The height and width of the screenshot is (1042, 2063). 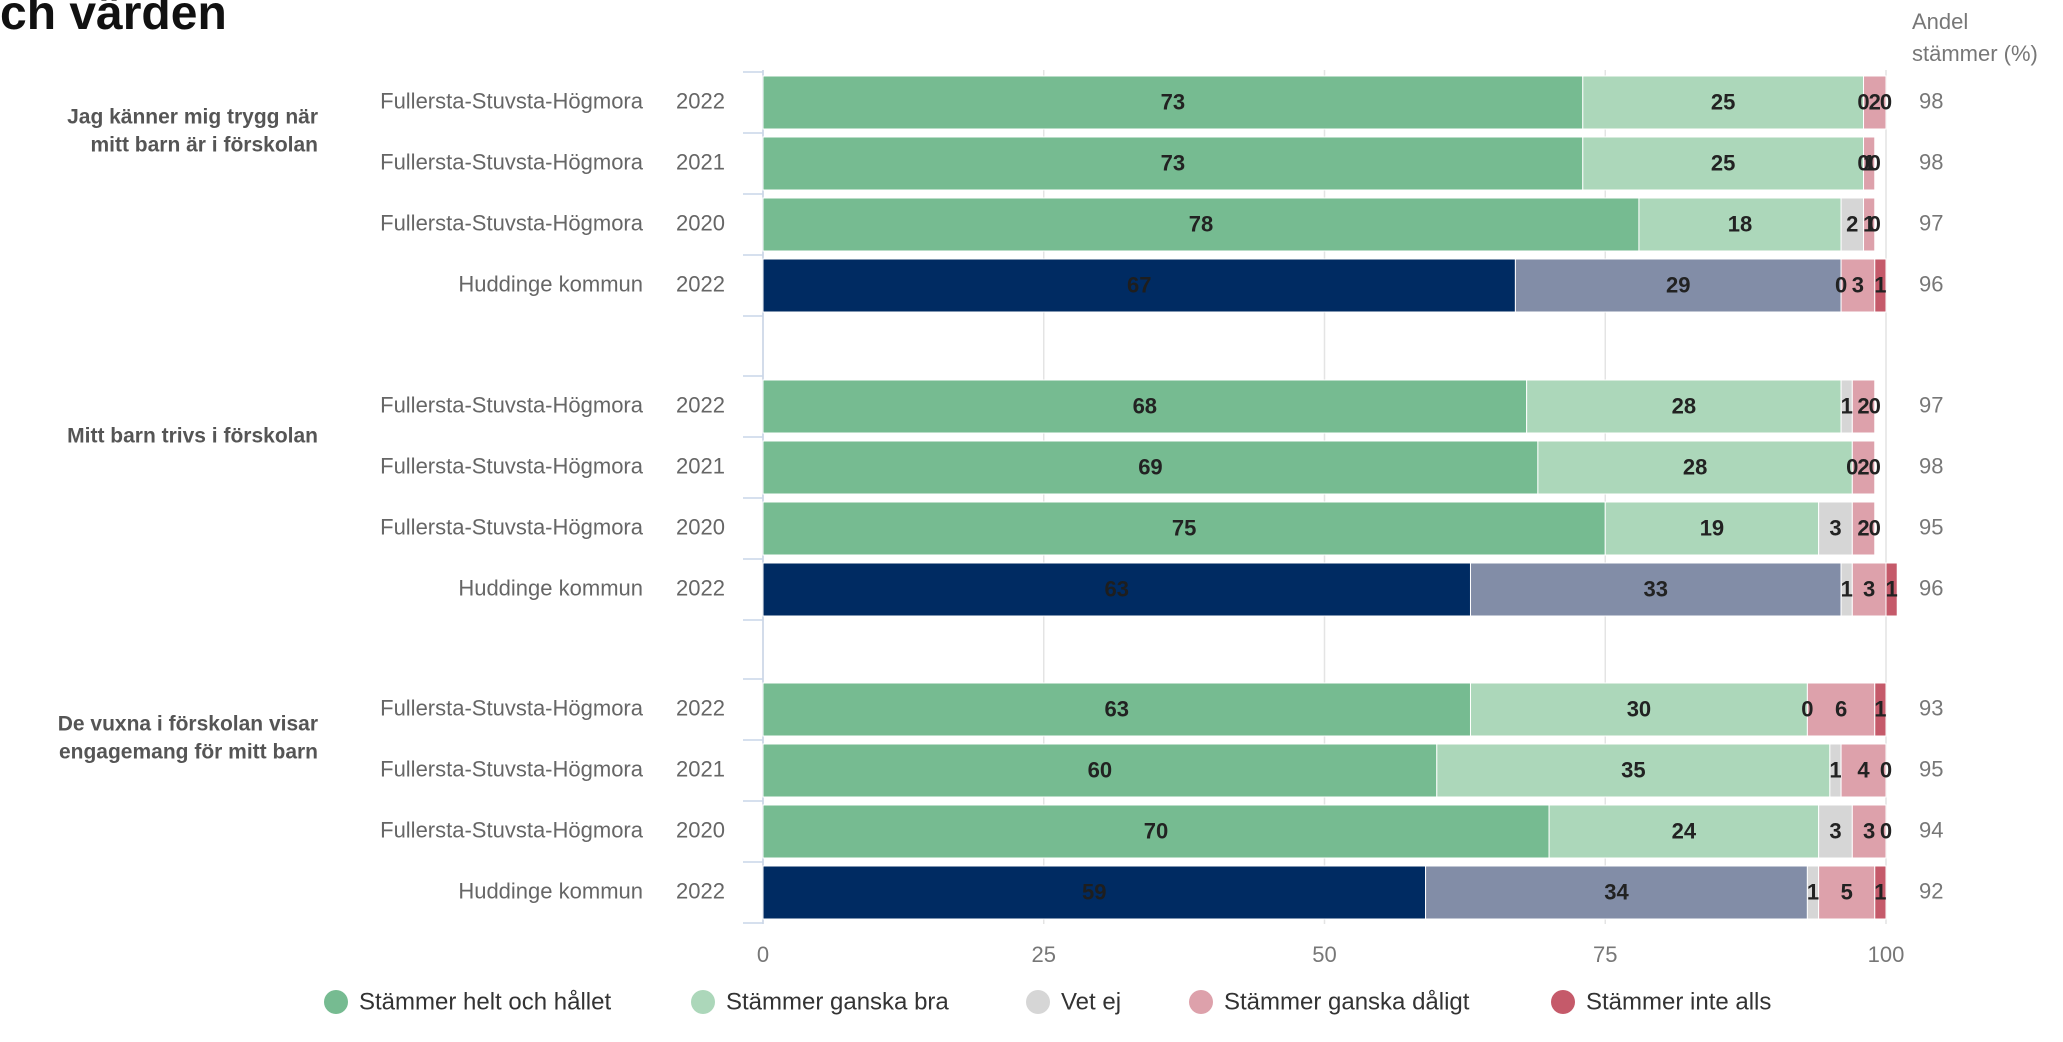 I want to click on x-tick-label-75: 75, so click(x=1605, y=954).